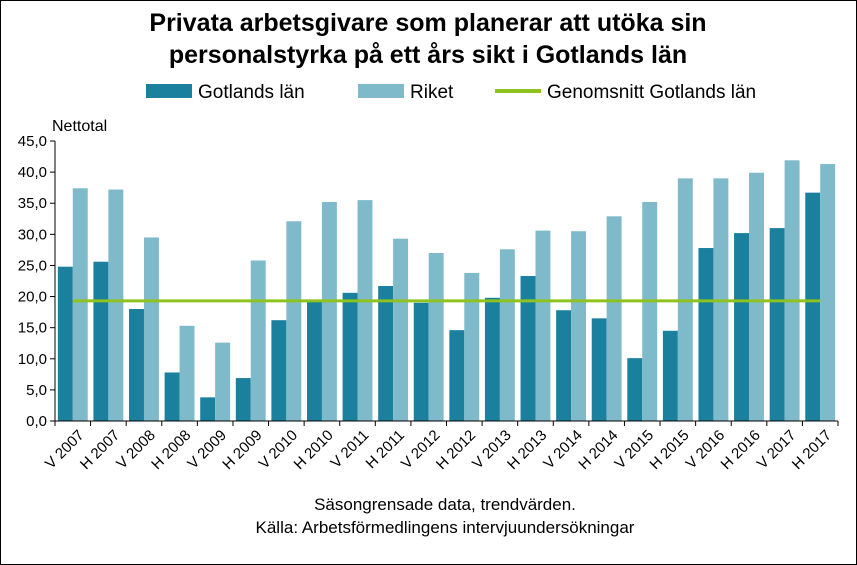  Describe the element at coordinates (171, 450) in the screenshot. I see `x-tick-label: H 2008` at that location.